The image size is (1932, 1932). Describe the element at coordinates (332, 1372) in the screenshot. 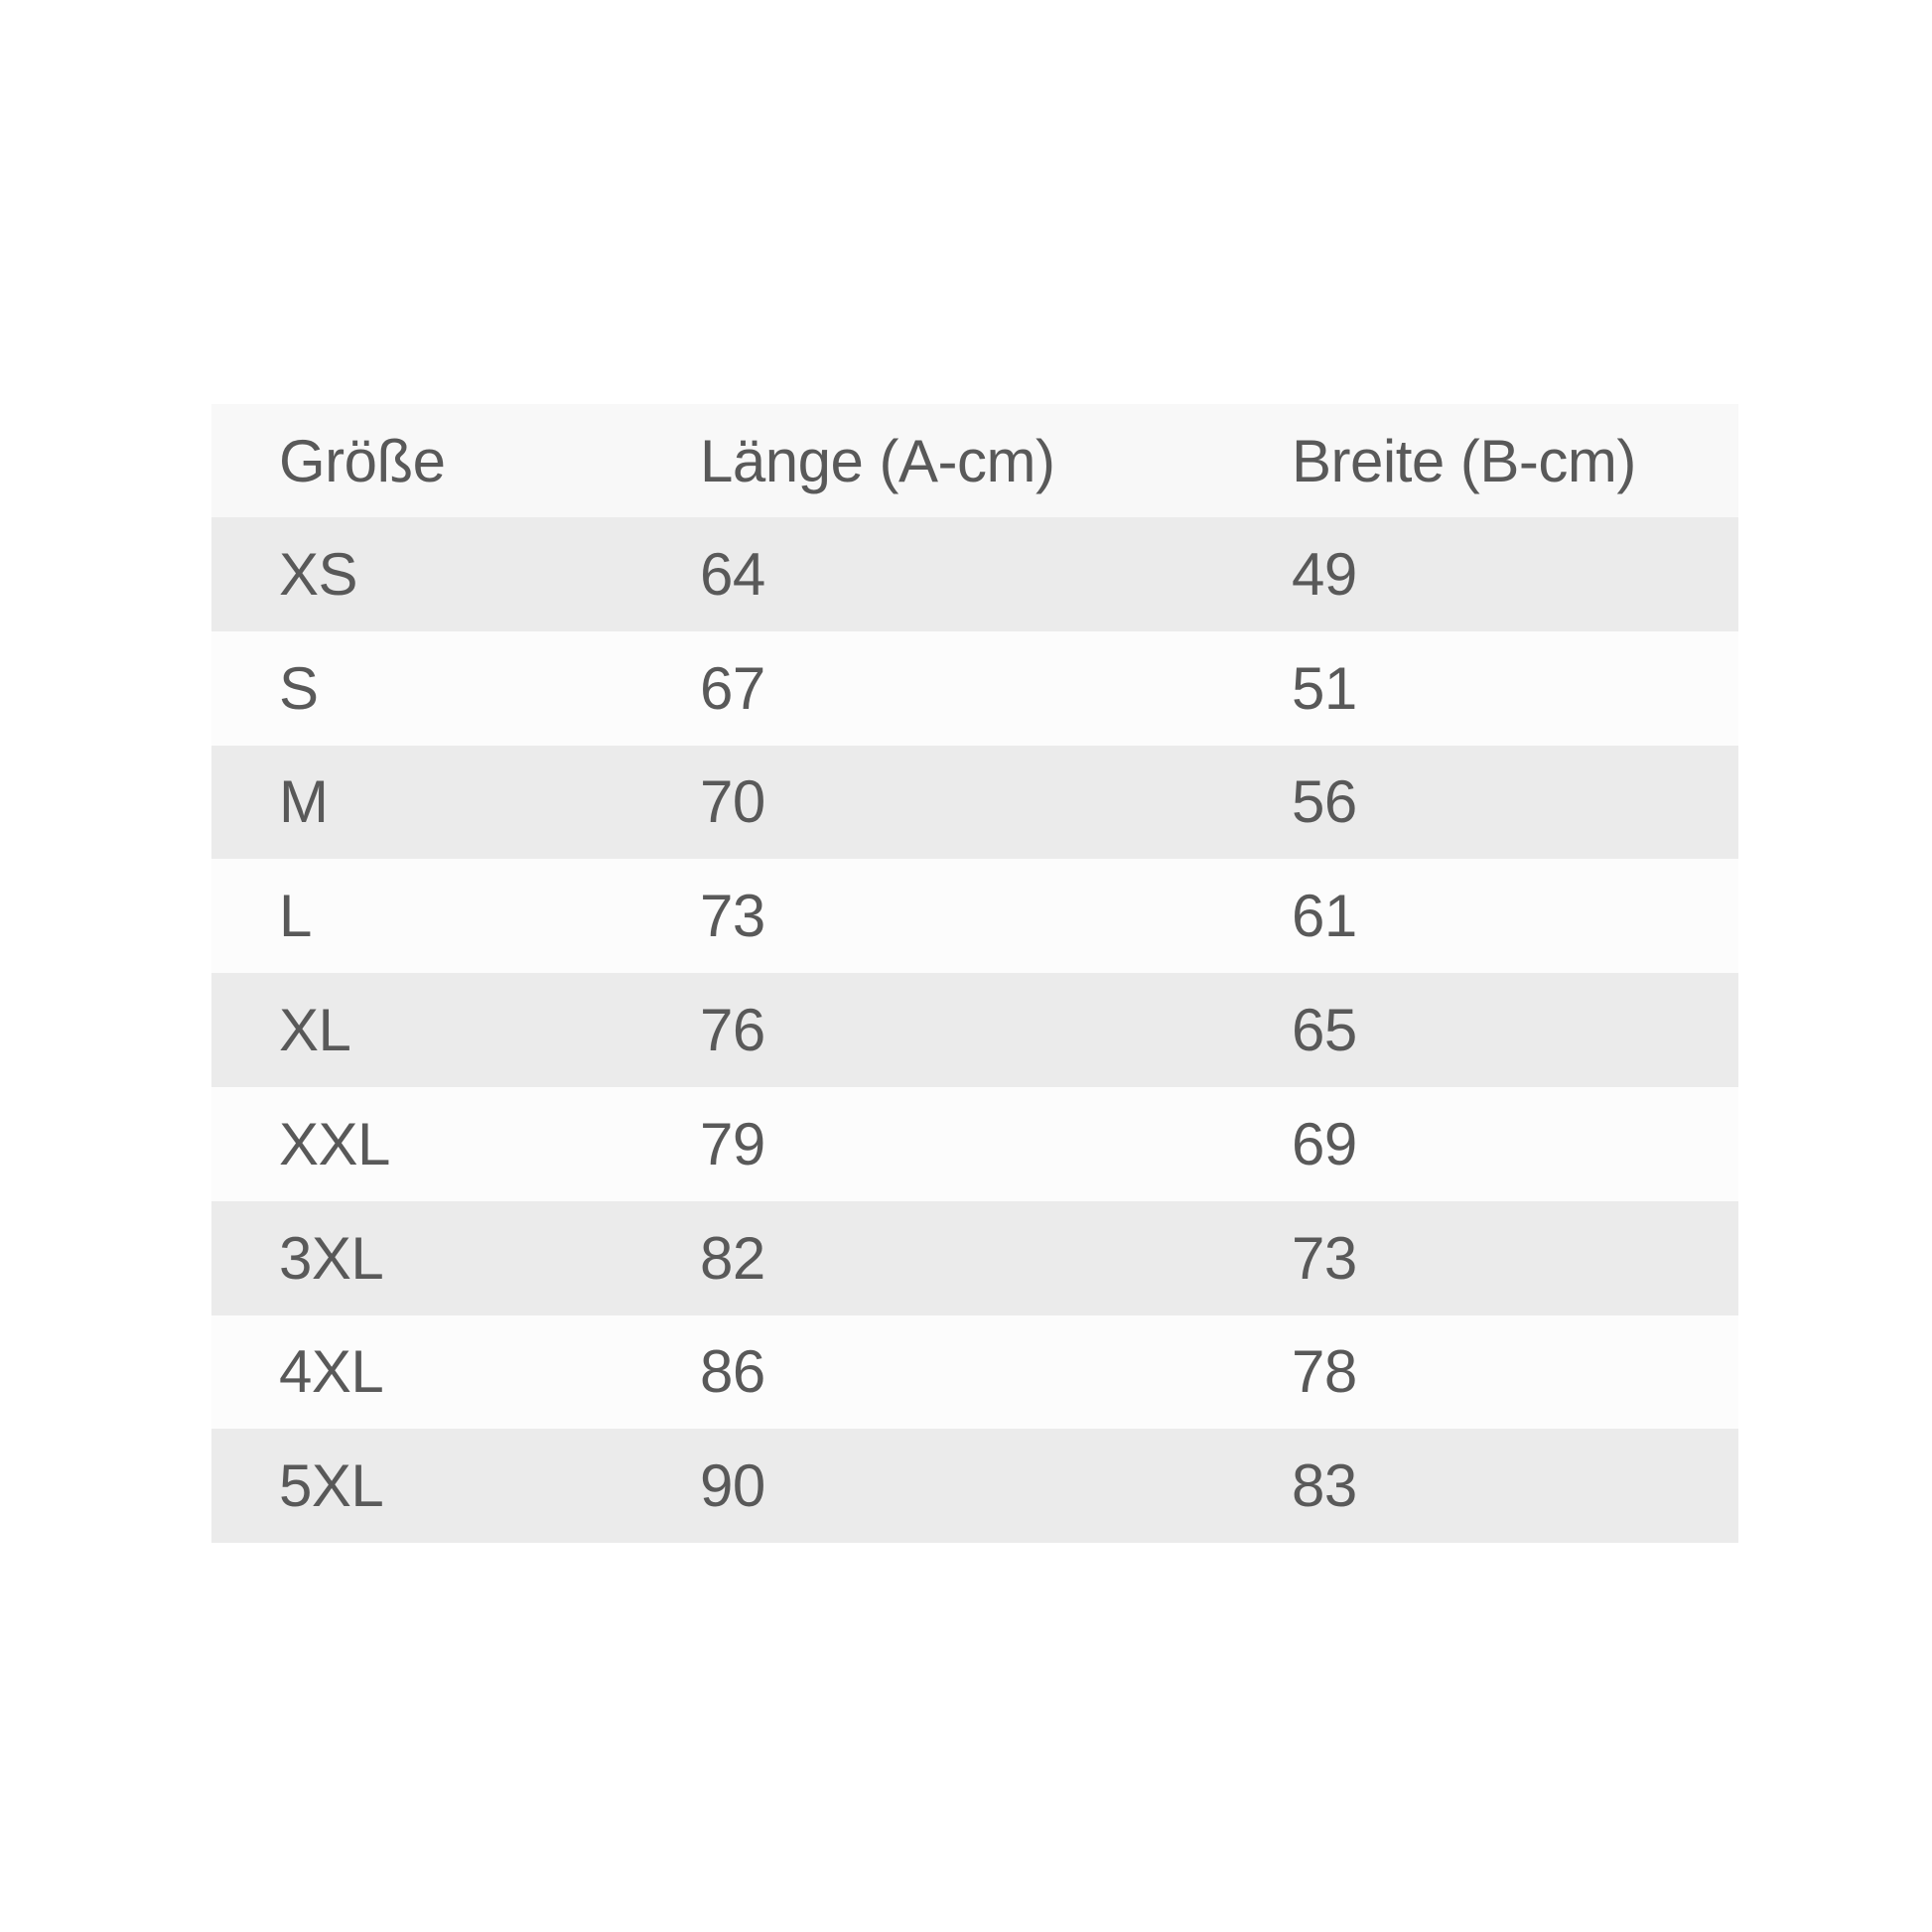

I see `cell-size: 4XL` at that location.